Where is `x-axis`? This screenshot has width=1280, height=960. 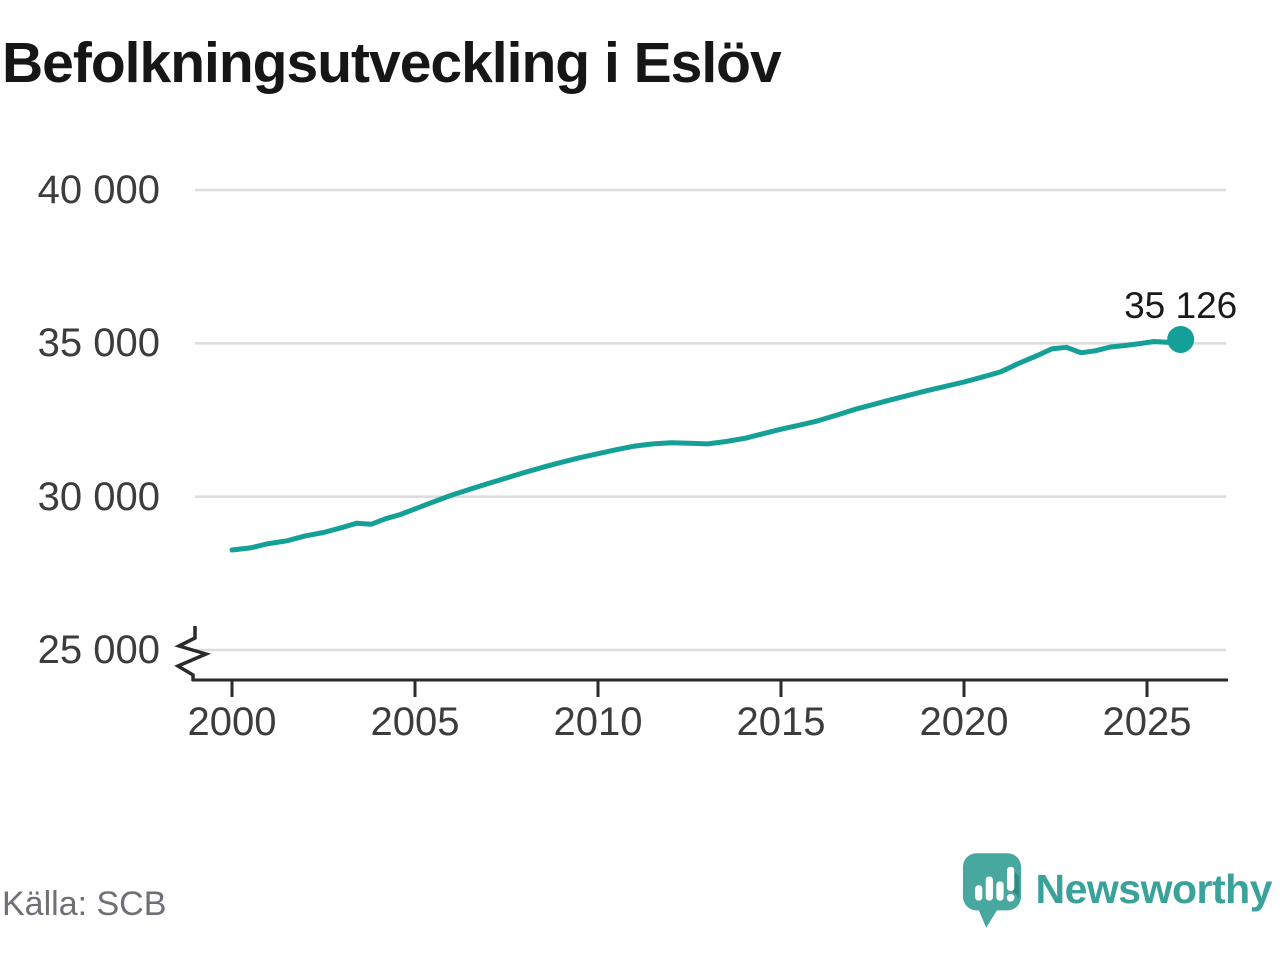
x-axis is located at coordinates (701, 661).